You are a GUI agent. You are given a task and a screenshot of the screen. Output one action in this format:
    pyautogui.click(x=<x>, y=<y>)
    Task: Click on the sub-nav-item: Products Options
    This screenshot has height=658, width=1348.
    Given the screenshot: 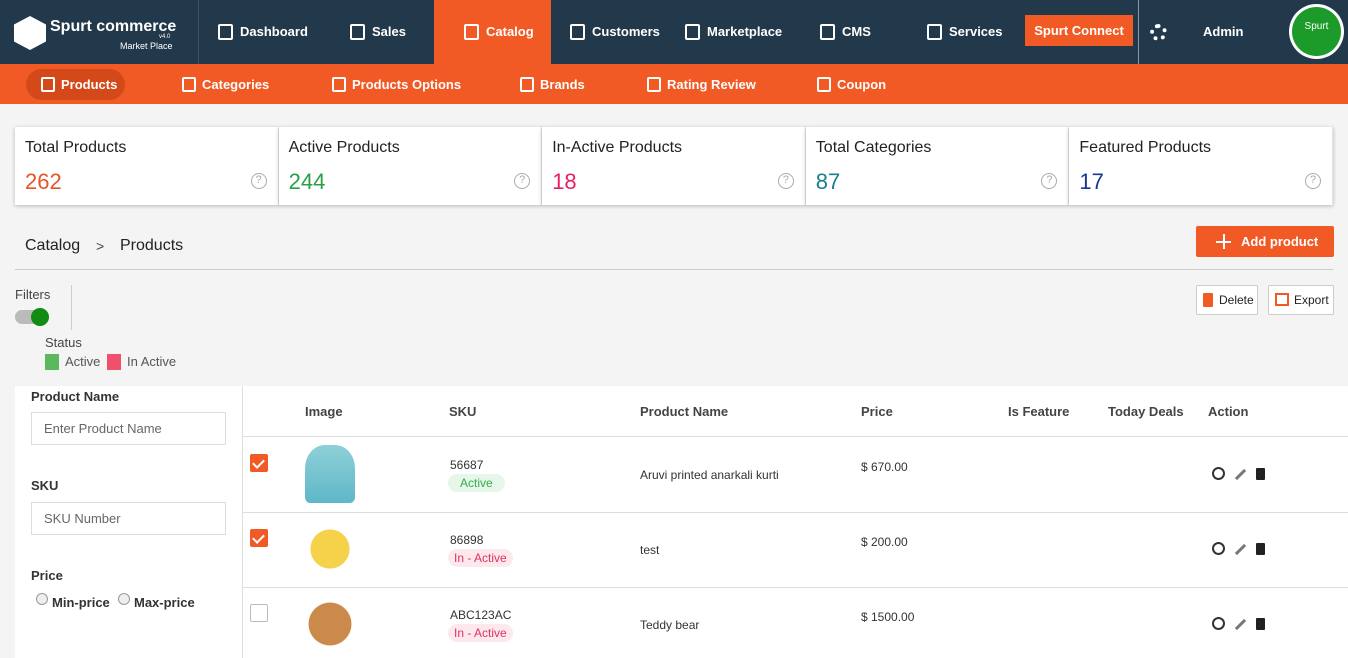 What is the action you would take?
    pyautogui.click(x=394, y=85)
    